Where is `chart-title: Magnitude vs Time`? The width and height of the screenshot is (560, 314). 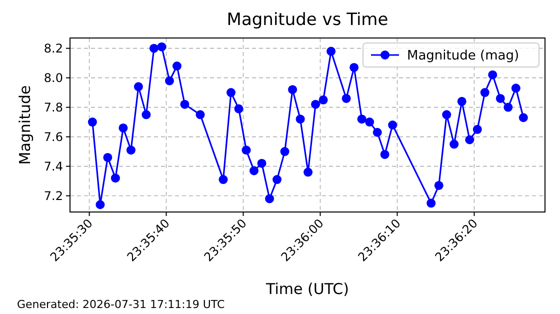
chart-title: Magnitude vs Time is located at coordinates (307, 20).